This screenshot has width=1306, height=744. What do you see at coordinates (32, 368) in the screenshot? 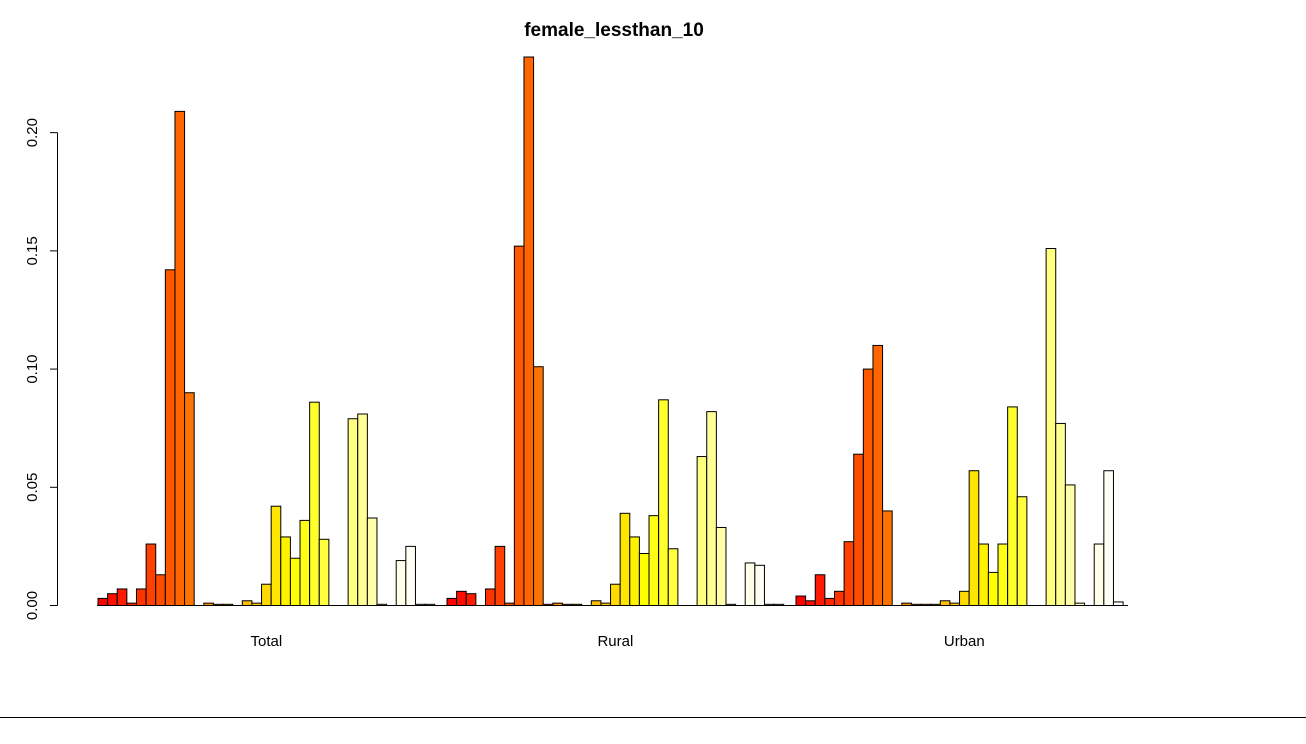
I see `y-tick-label: 0.10` at bounding box center [32, 368].